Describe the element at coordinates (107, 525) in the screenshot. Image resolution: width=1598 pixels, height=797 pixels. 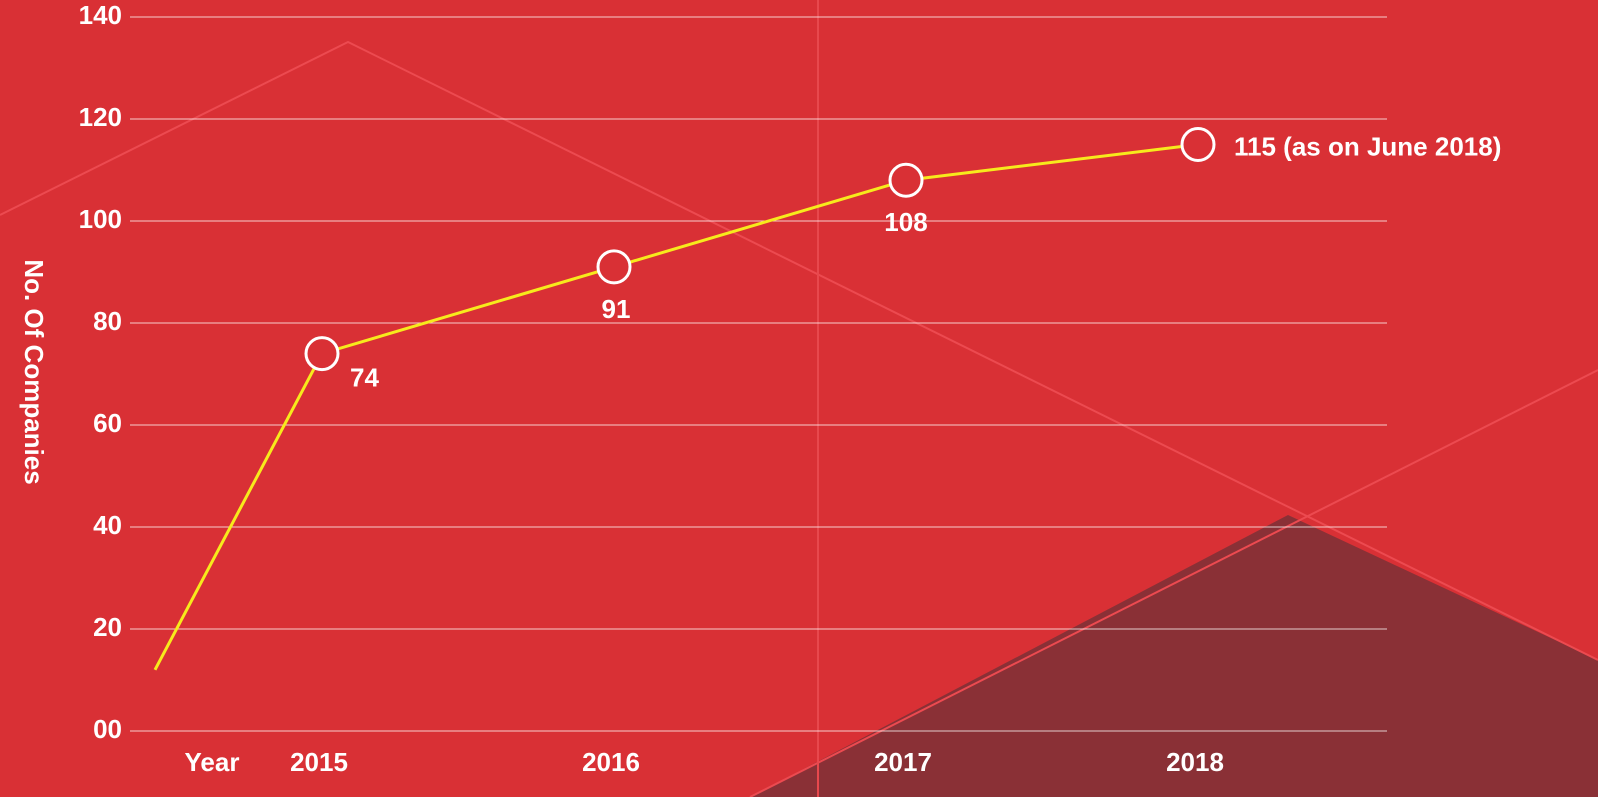
I see `y-tick-label: 40` at that location.